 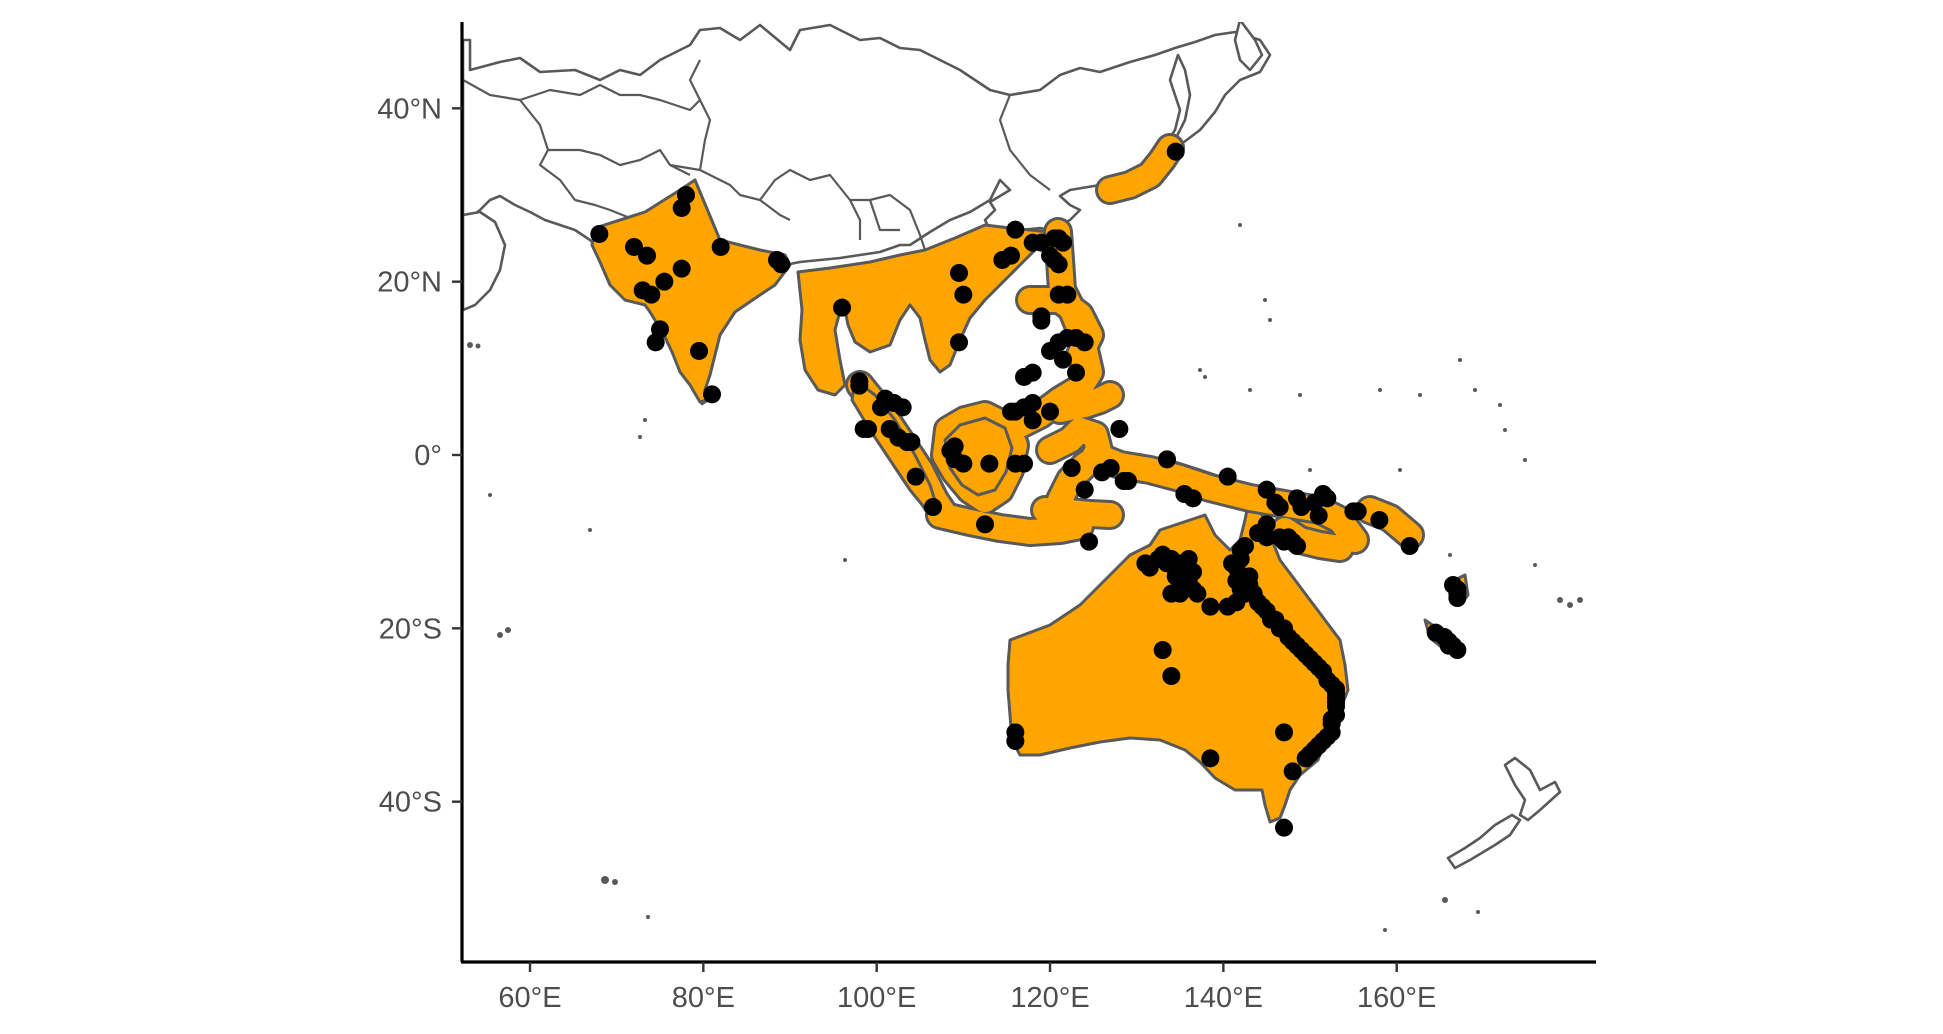 I want to click on range-indochina, so click(x=924, y=310).